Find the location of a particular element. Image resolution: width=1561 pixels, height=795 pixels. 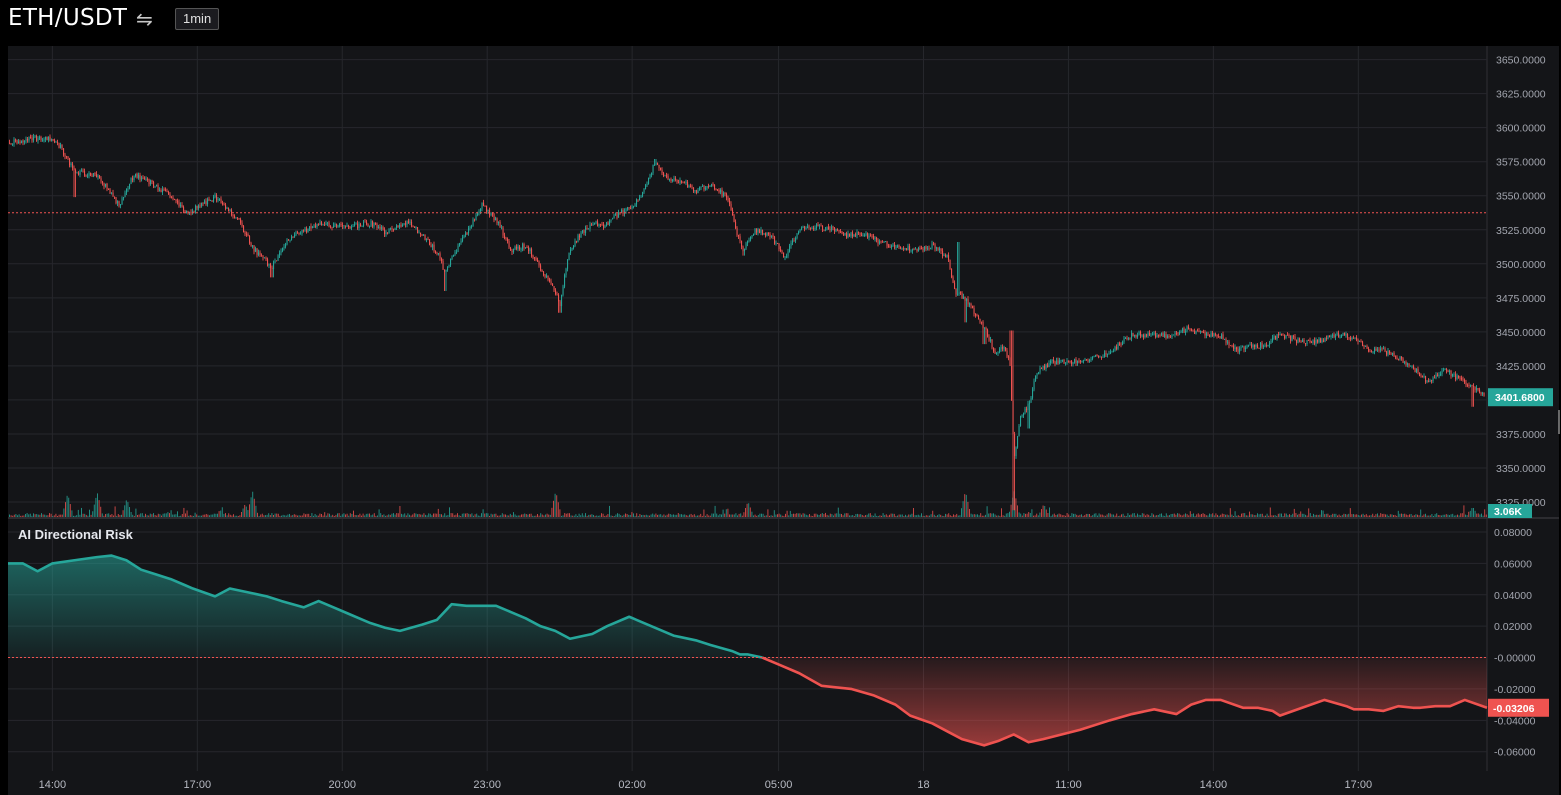

swap-arrows-icon: ⇋ is located at coordinates (144, 19).